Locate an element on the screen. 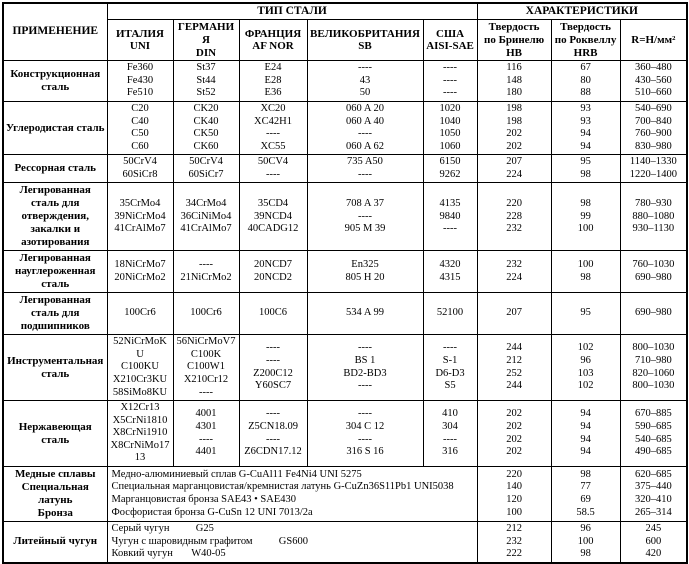  cell-hb: 232 224 is located at coordinates (514, 272).